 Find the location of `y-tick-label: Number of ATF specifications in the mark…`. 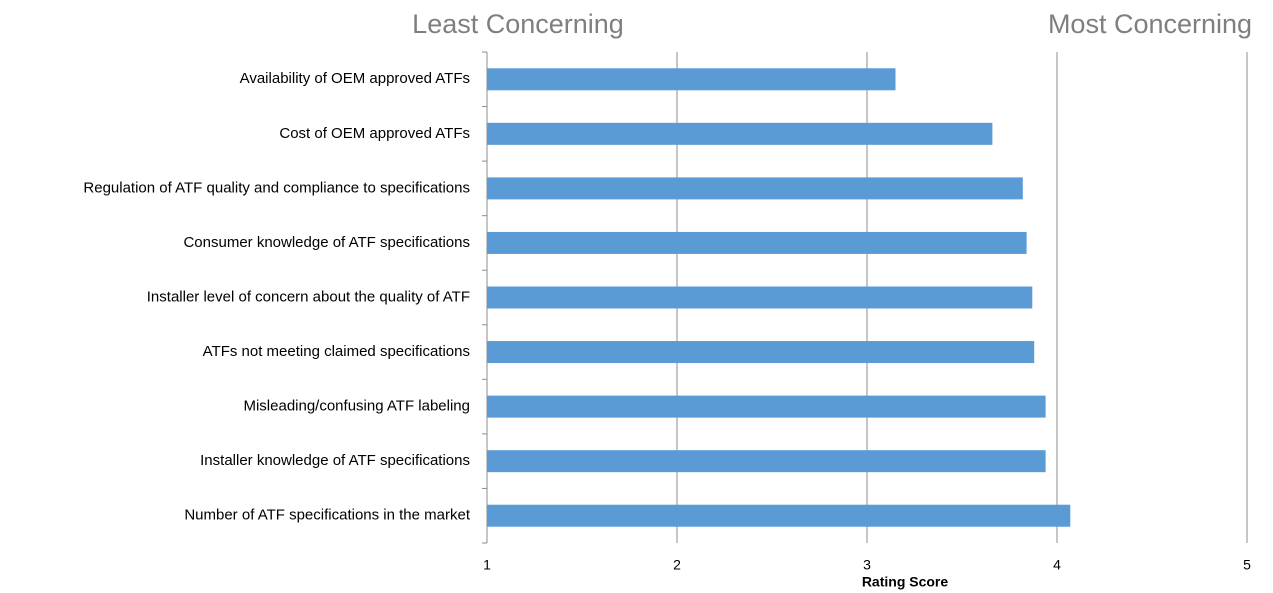

y-tick-label: Number of ATF specifications in the mark… is located at coordinates (327, 515).